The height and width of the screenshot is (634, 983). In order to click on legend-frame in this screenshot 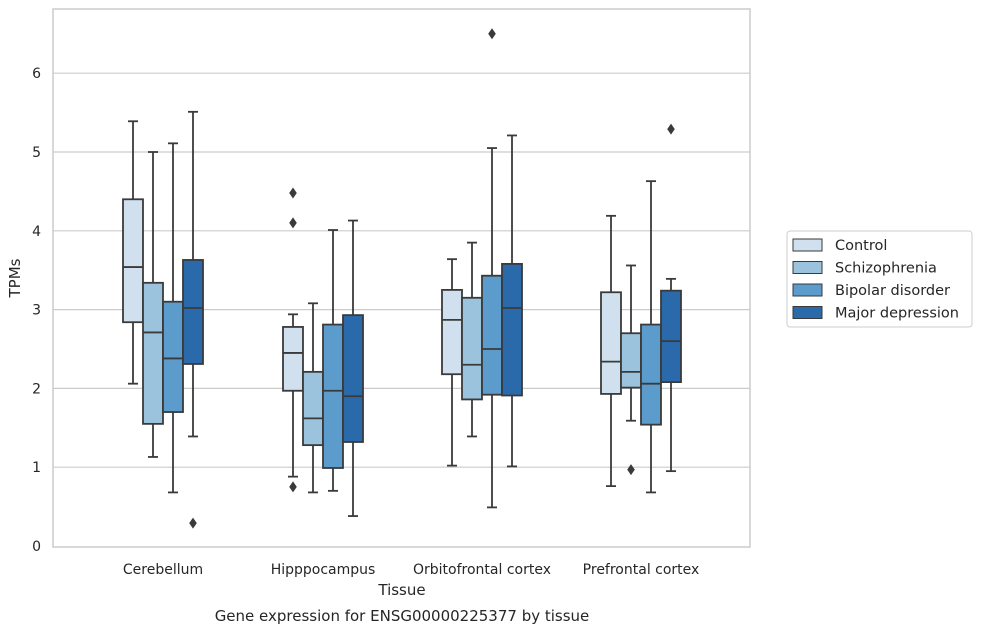, I will do `click(879, 279)`.